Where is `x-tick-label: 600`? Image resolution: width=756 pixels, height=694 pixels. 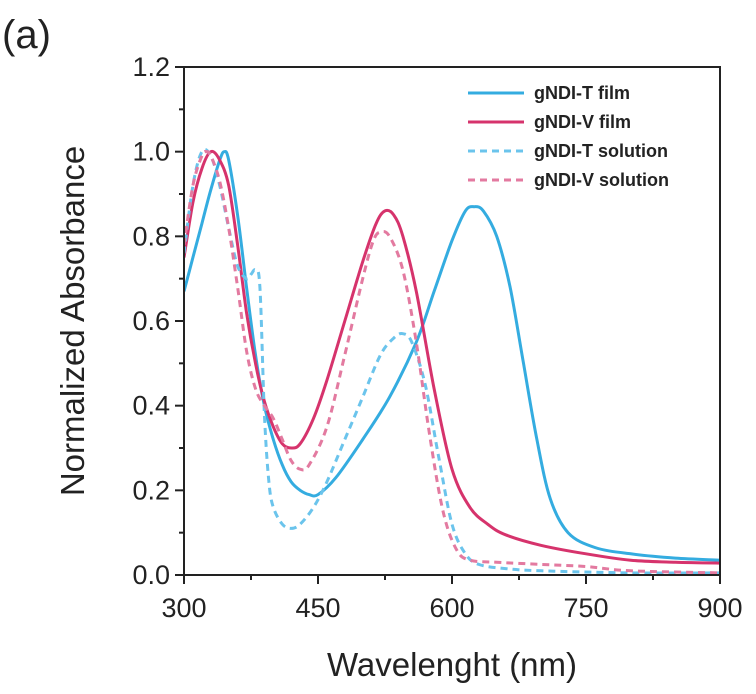 x-tick-label: 600 is located at coordinates (451, 608).